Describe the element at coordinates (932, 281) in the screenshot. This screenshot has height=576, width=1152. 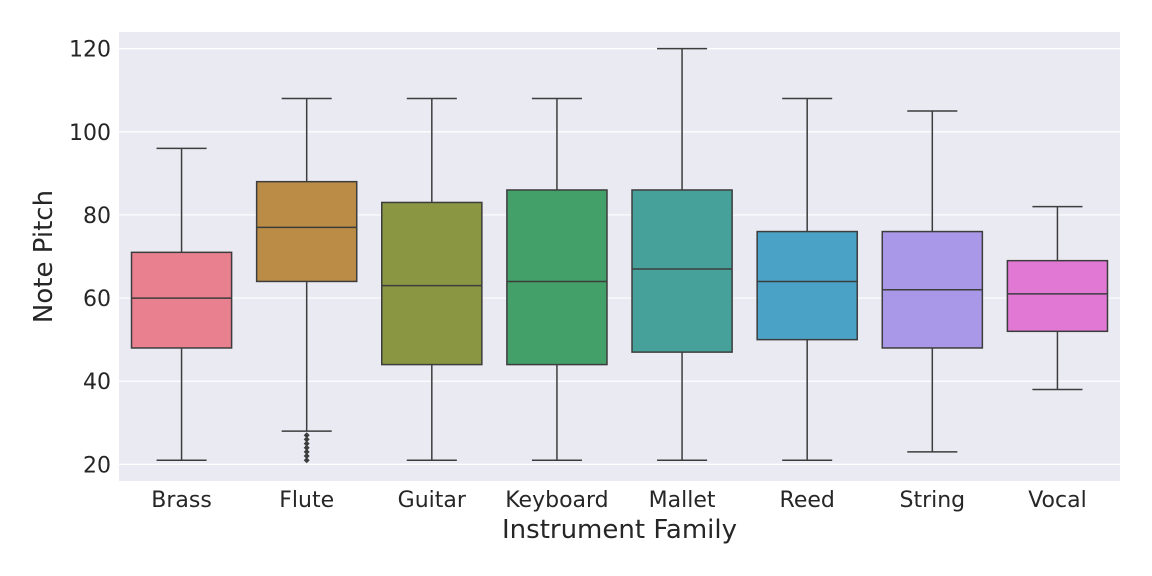
I see `box-string` at that location.